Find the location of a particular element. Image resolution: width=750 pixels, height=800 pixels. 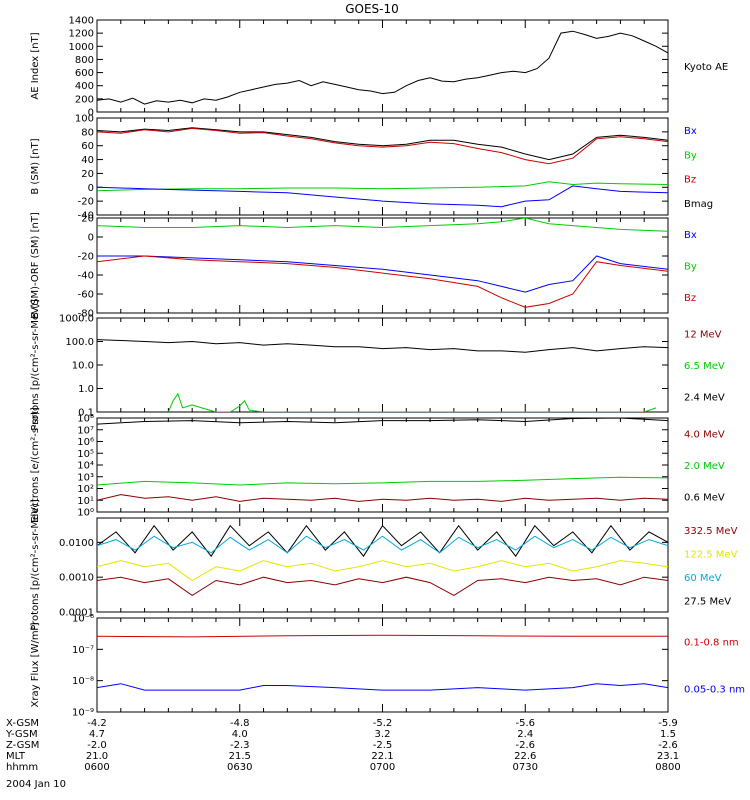

figure-title: GOES-10 is located at coordinates (372, 9).